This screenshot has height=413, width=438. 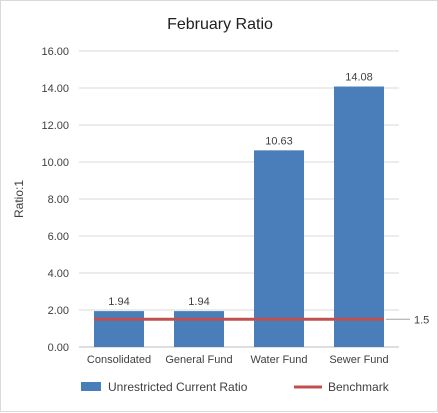 What do you see at coordinates (58, 311) in the screenshot?
I see `y-tick-label: 2.00` at bounding box center [58, 311].